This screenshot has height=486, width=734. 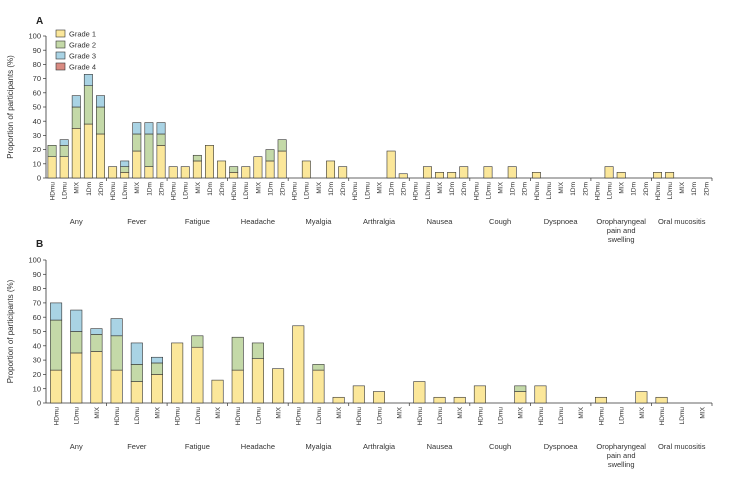 What do you see at coordinates (100, 156) in the screenshot?
I see `bar-segment-any-2dm-grade1` at bounding box center [100, 156].